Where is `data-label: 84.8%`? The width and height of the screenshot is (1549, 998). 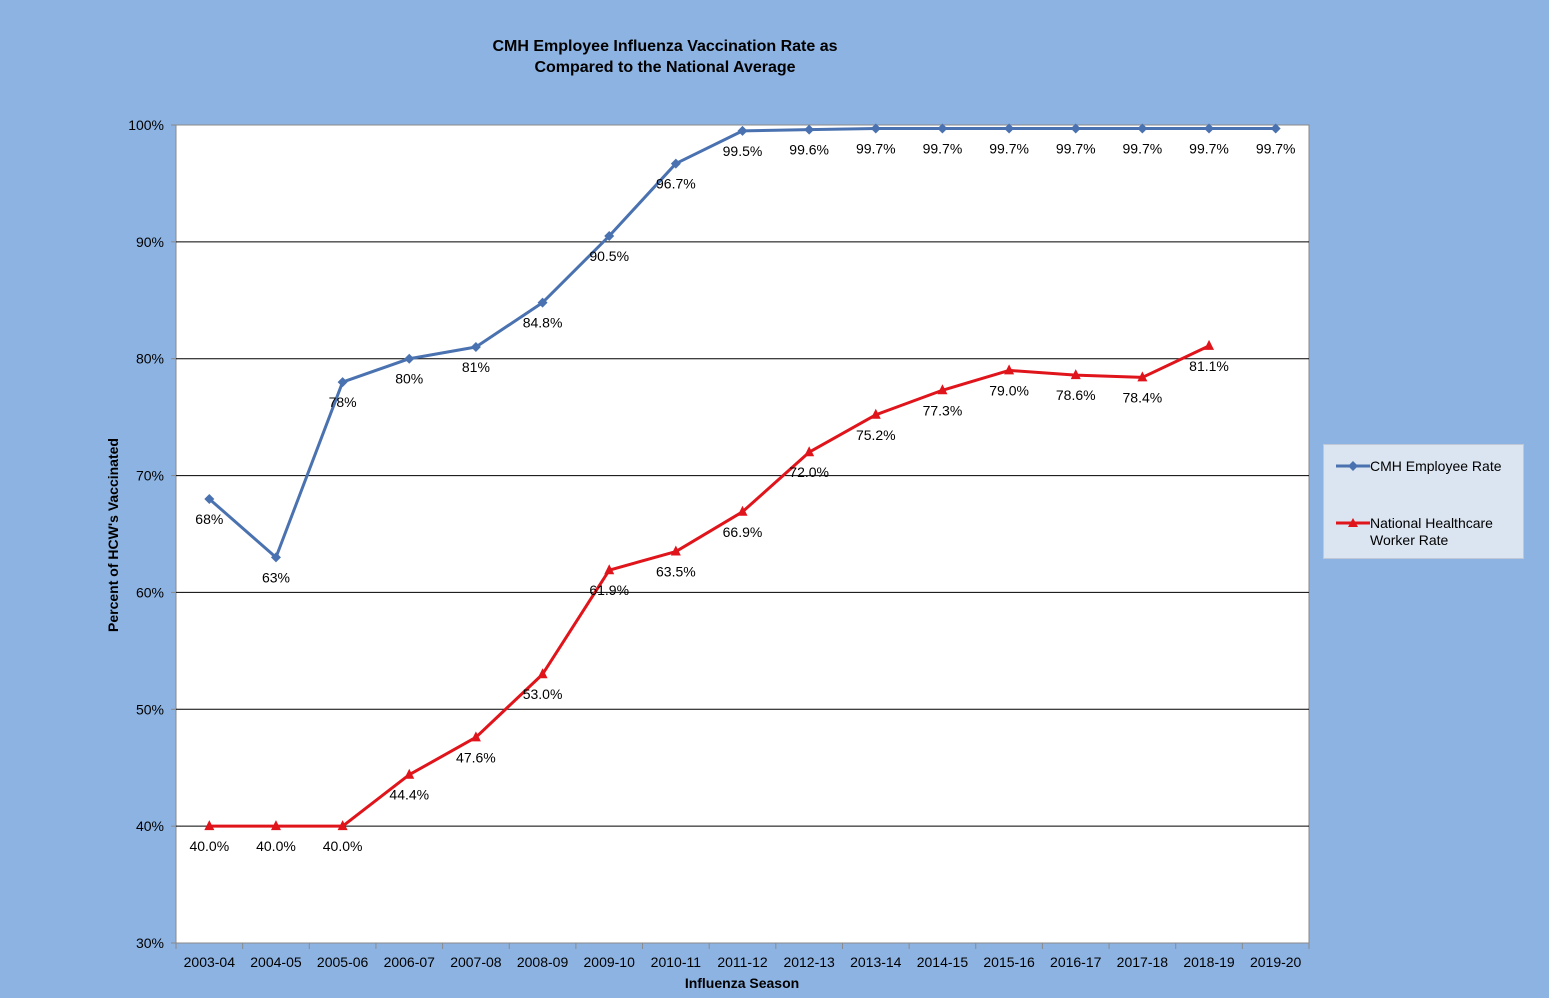
data-label: 84.8% is located at coordinates (543, 323).